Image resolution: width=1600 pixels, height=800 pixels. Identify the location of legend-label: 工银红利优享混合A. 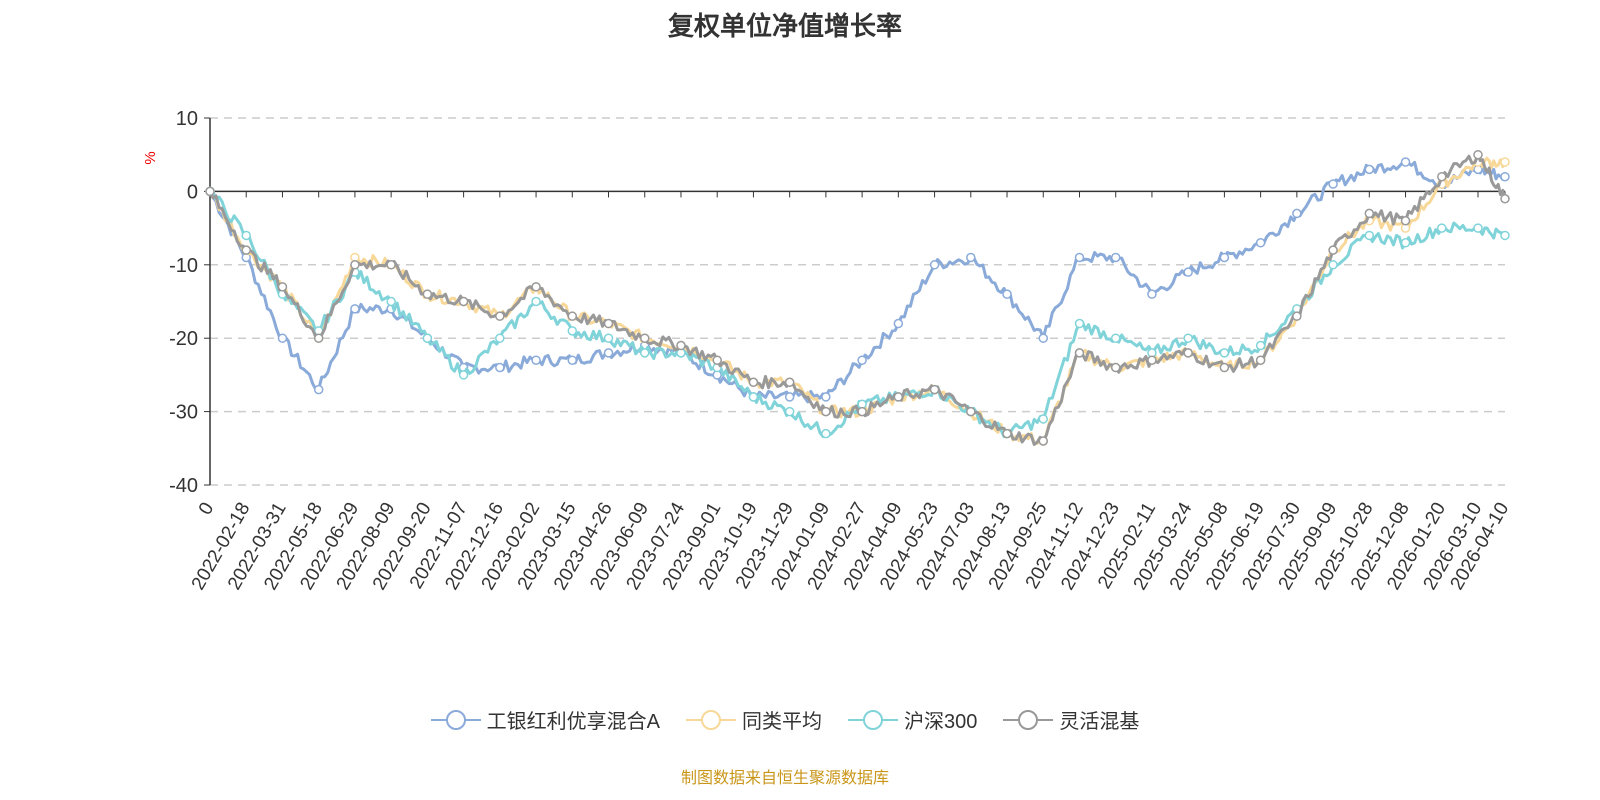
(573, 722).